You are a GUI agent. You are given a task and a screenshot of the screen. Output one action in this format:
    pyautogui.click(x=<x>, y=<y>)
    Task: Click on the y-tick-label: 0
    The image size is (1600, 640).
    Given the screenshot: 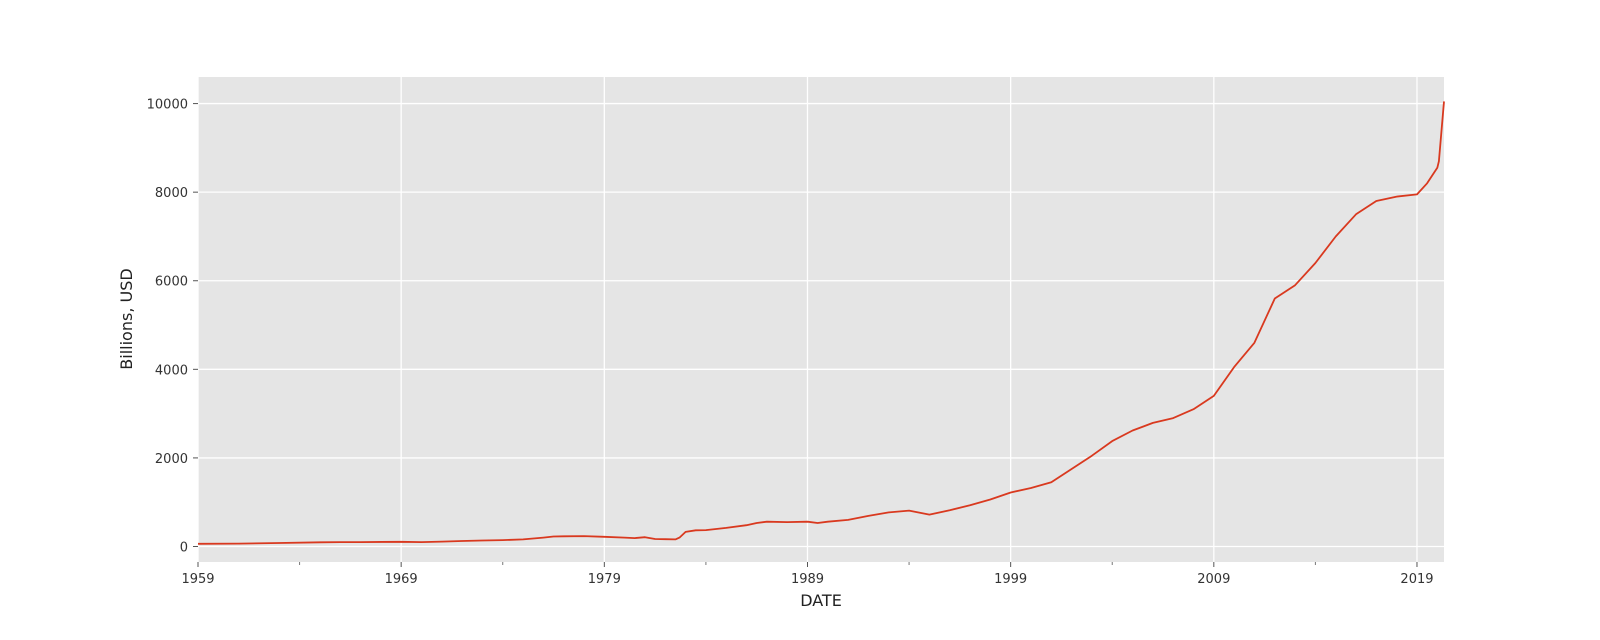 What is the action you would take?
    pyautogui.click(x=184, y=547)
    